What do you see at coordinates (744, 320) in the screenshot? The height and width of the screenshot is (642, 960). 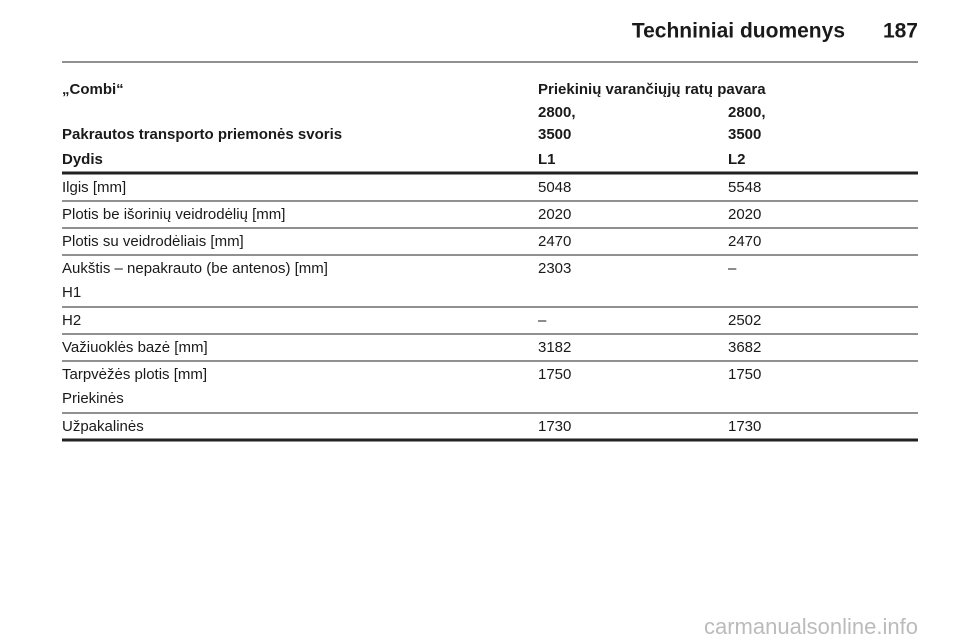 I see `table-cell: 2502` at bounding box center [744, 320].